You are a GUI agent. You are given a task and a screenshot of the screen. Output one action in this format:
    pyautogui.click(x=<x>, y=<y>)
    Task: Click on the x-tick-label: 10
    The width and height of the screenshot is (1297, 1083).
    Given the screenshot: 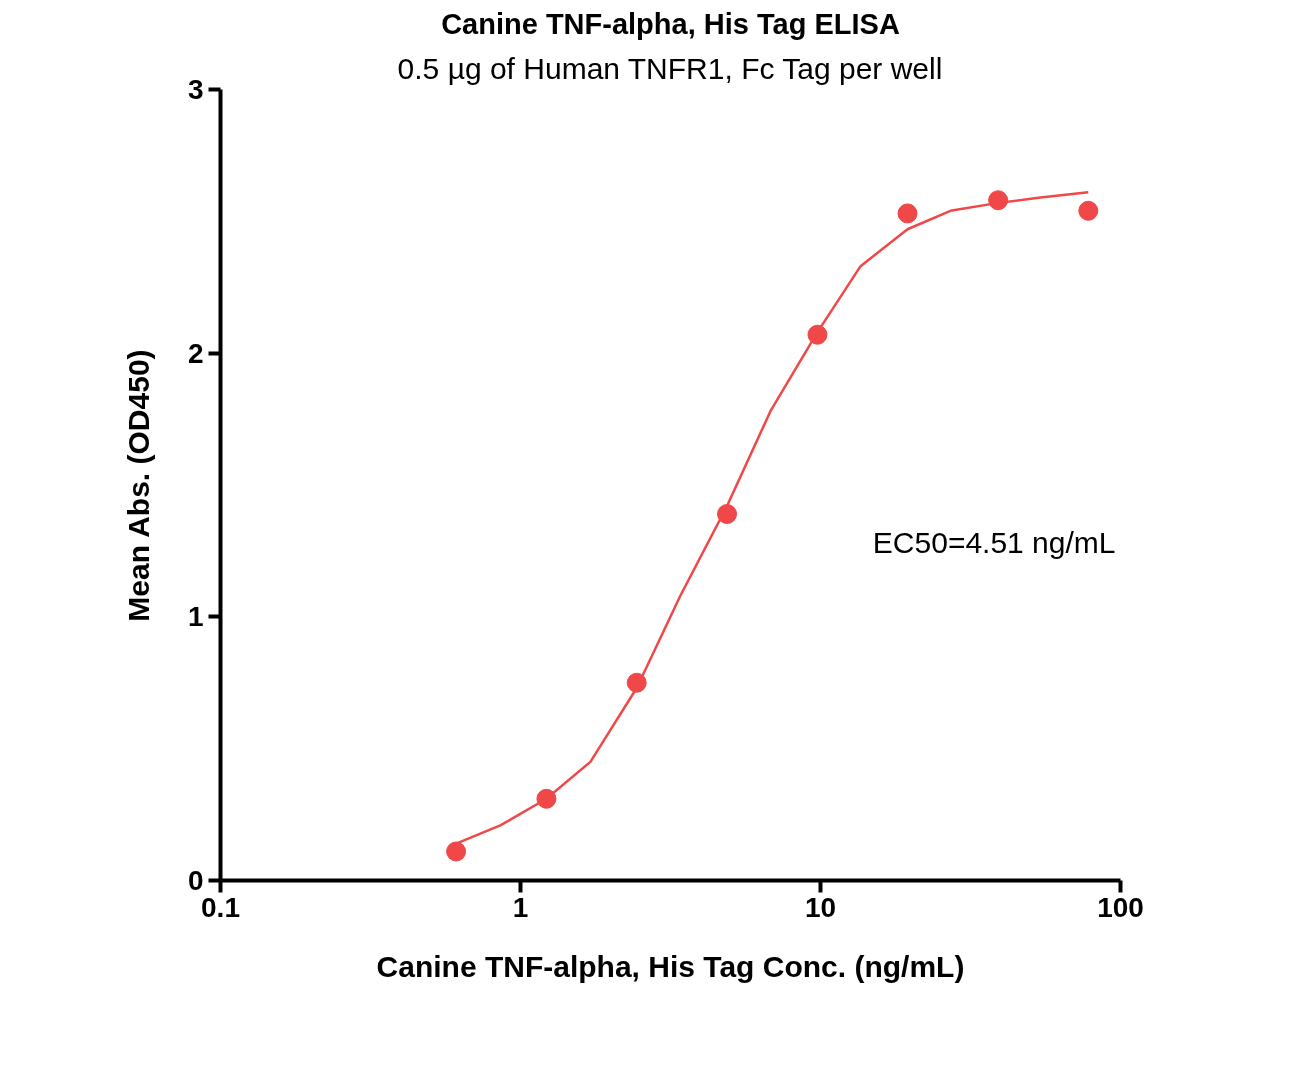 What is the action you would take?
    pyautogui.click(x=820, y=907)
    